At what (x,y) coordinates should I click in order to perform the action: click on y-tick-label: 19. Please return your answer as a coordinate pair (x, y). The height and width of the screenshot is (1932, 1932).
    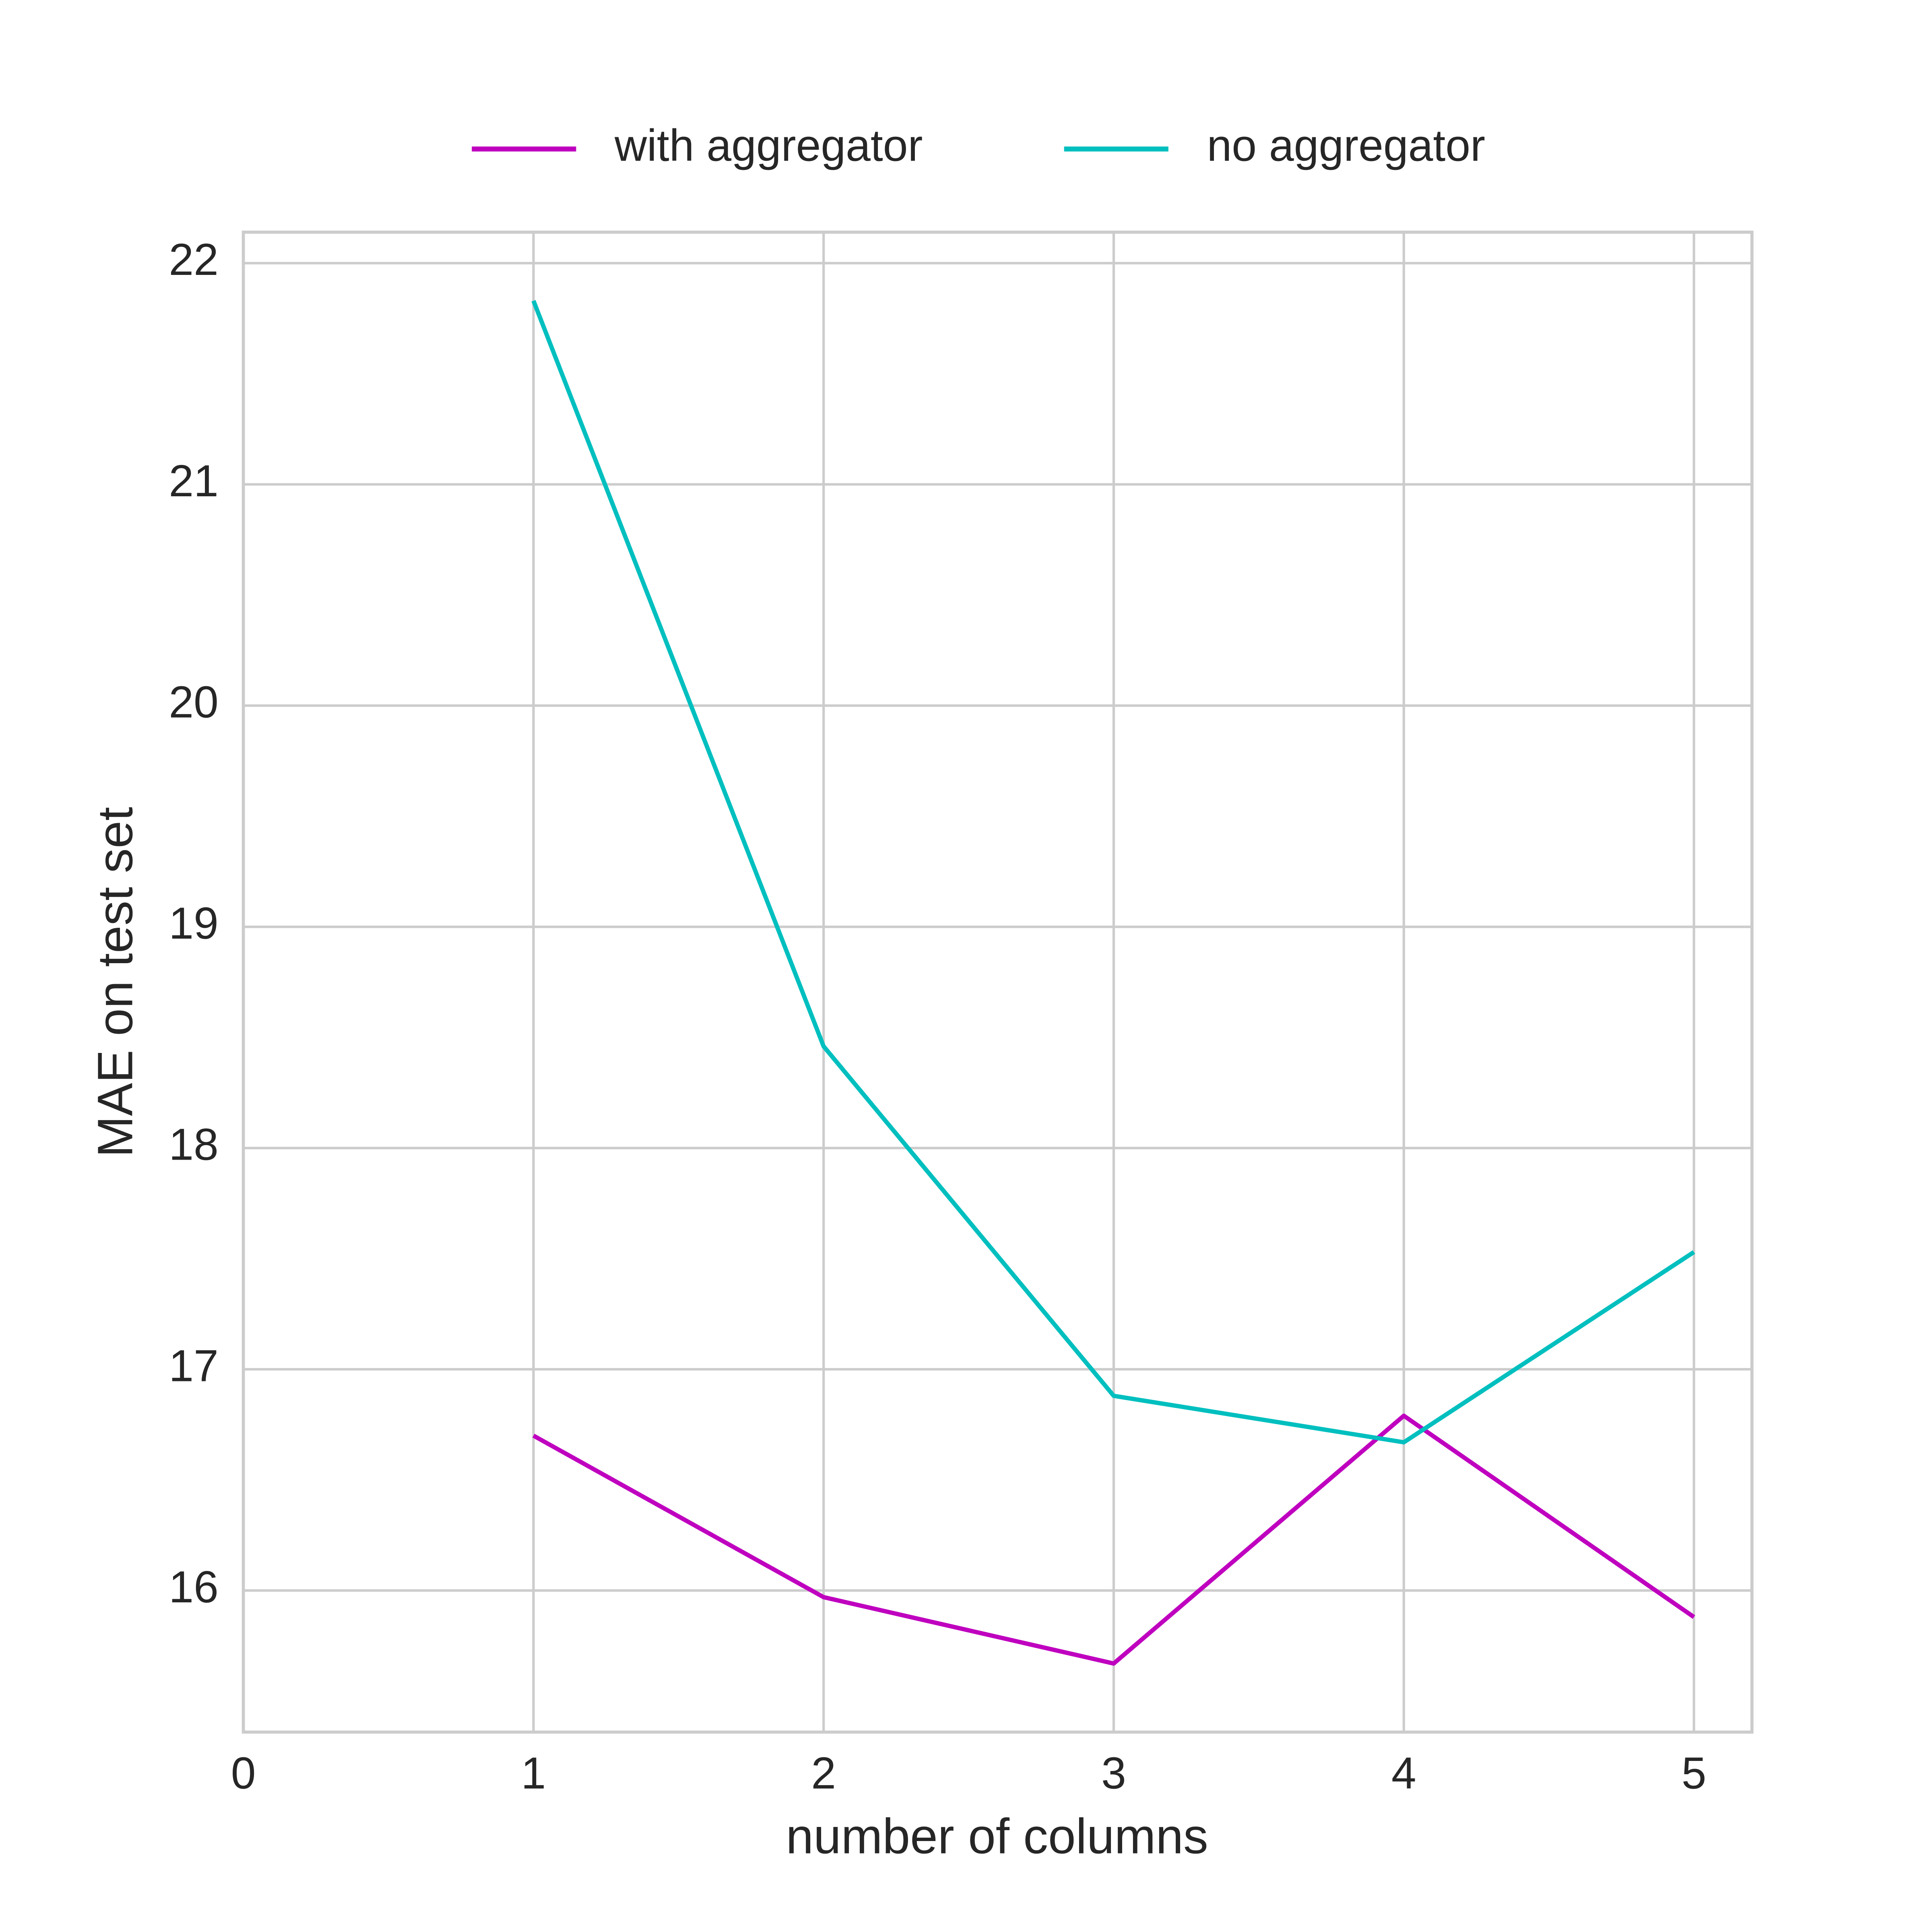
    Looking at the image, I should click on (194, 923).